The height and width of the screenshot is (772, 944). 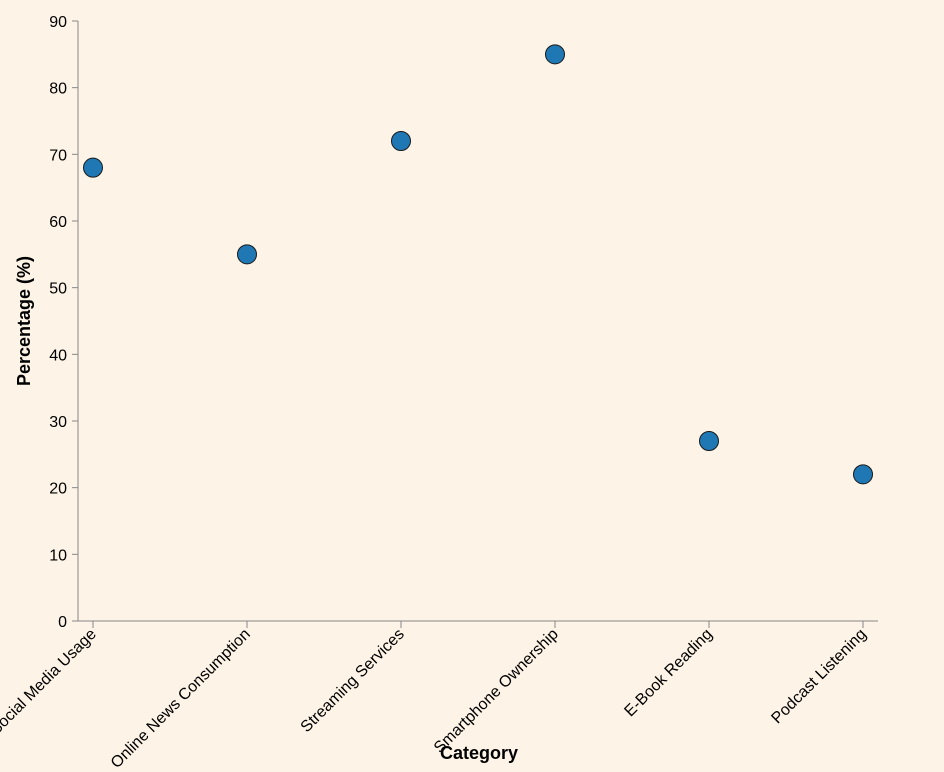 I want to click on y-tick-label: 60, so click(x=58, y=222).